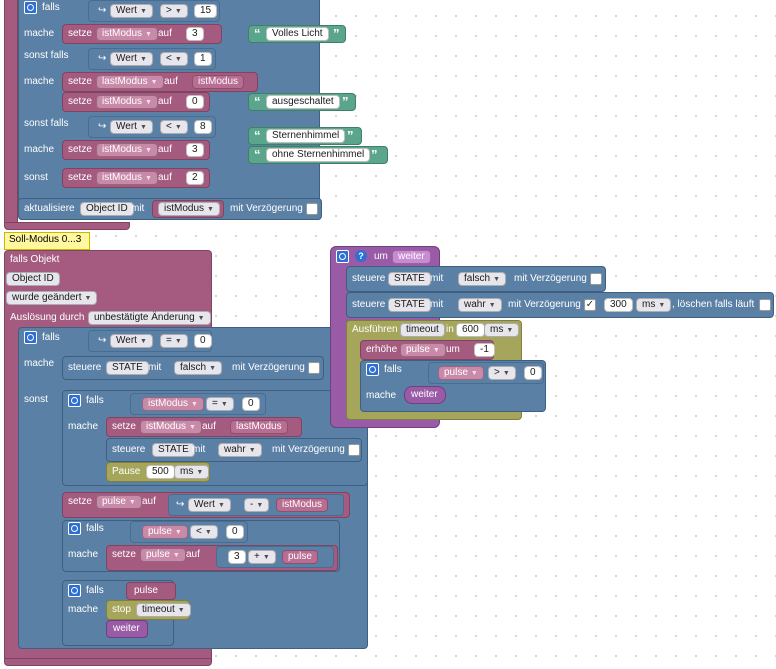 The width and height of the screenshot is (776, 669). I want to click on event-dropdown: wurde geändert ▼, so click(52, 298).